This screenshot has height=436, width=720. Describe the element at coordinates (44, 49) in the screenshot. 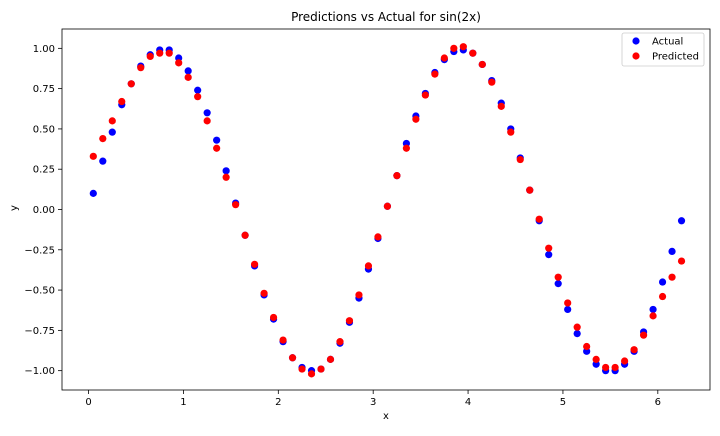

I see `y-tick-label: 1.00` at that location.